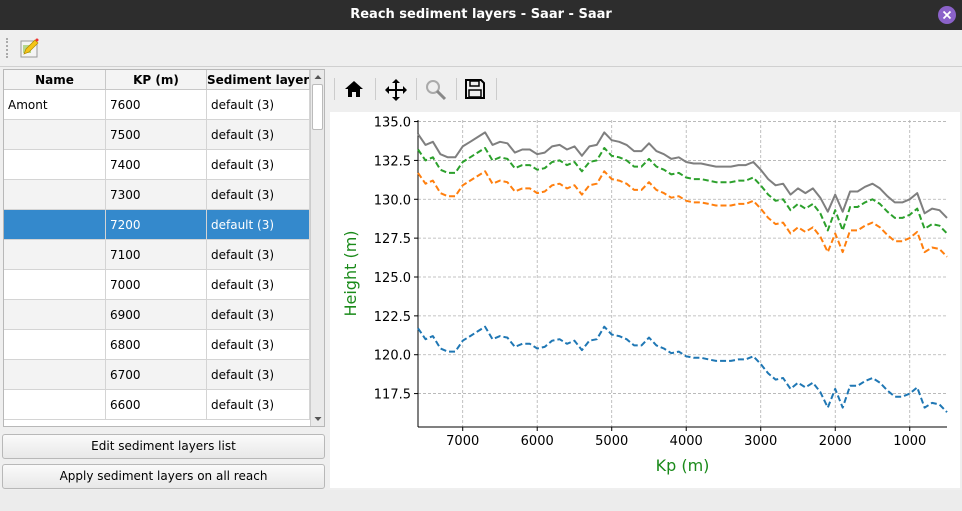  I want to click on kp-cell: 6700, so click(156, 375).